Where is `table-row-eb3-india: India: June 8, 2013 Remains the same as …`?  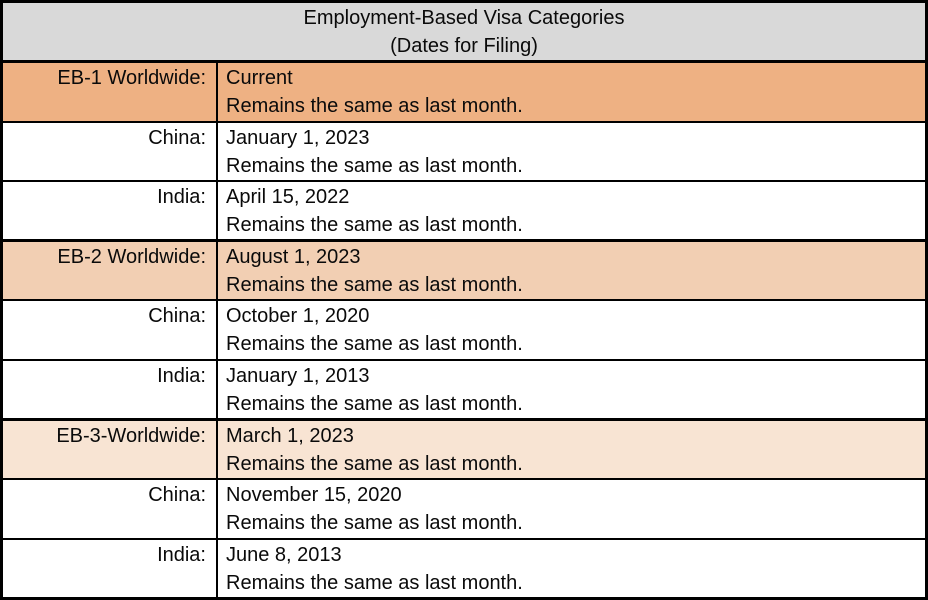 table-row-eb3-india: India: June 8, 2013 Remains the same as … is located at coordinates (464, 567).